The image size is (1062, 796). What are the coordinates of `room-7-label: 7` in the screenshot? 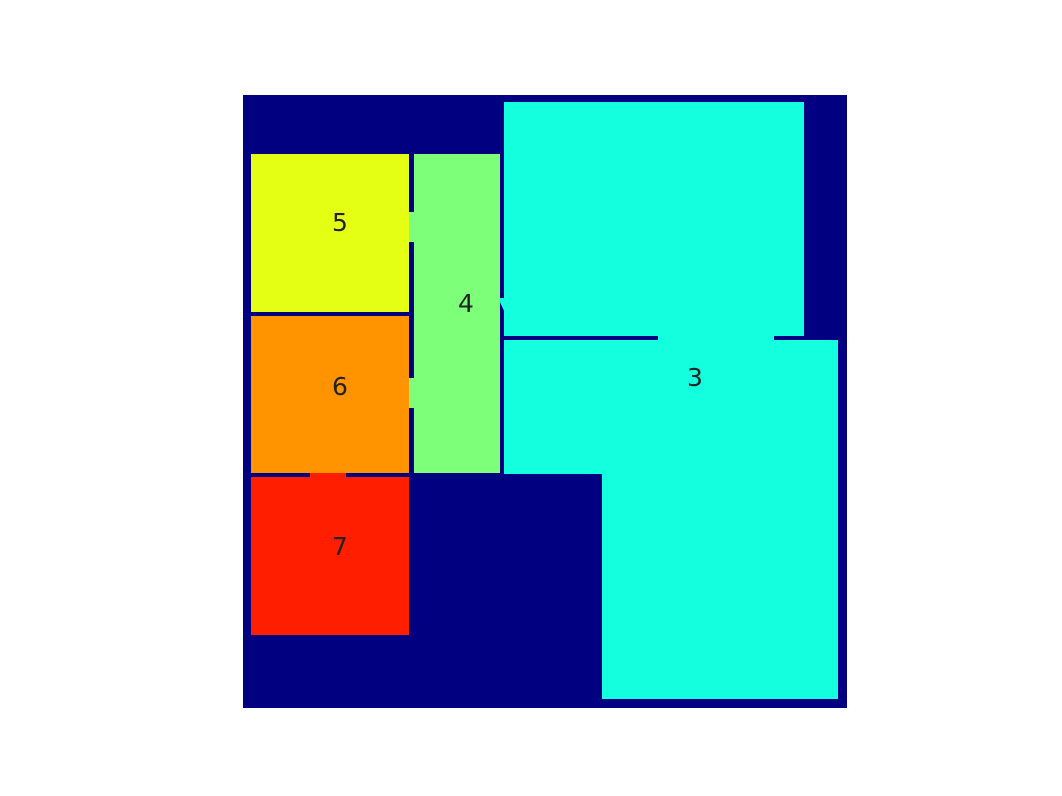 It's located at (340, 546).